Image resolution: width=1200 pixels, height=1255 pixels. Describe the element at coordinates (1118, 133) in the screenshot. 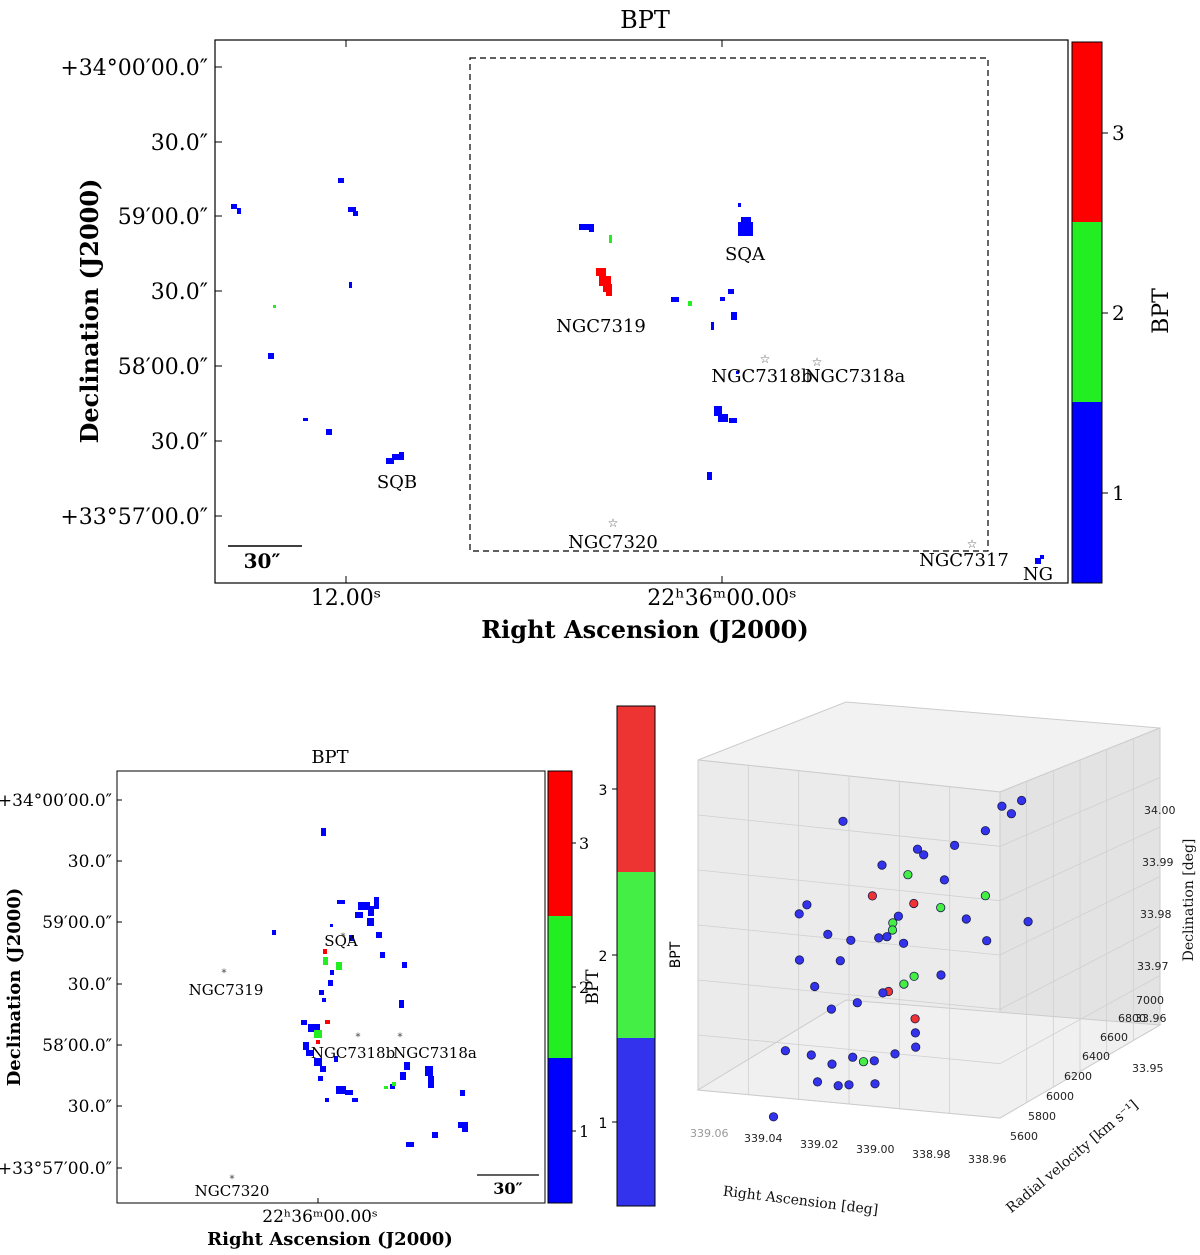

I see `top-colorbar-tick: 3` at that location.